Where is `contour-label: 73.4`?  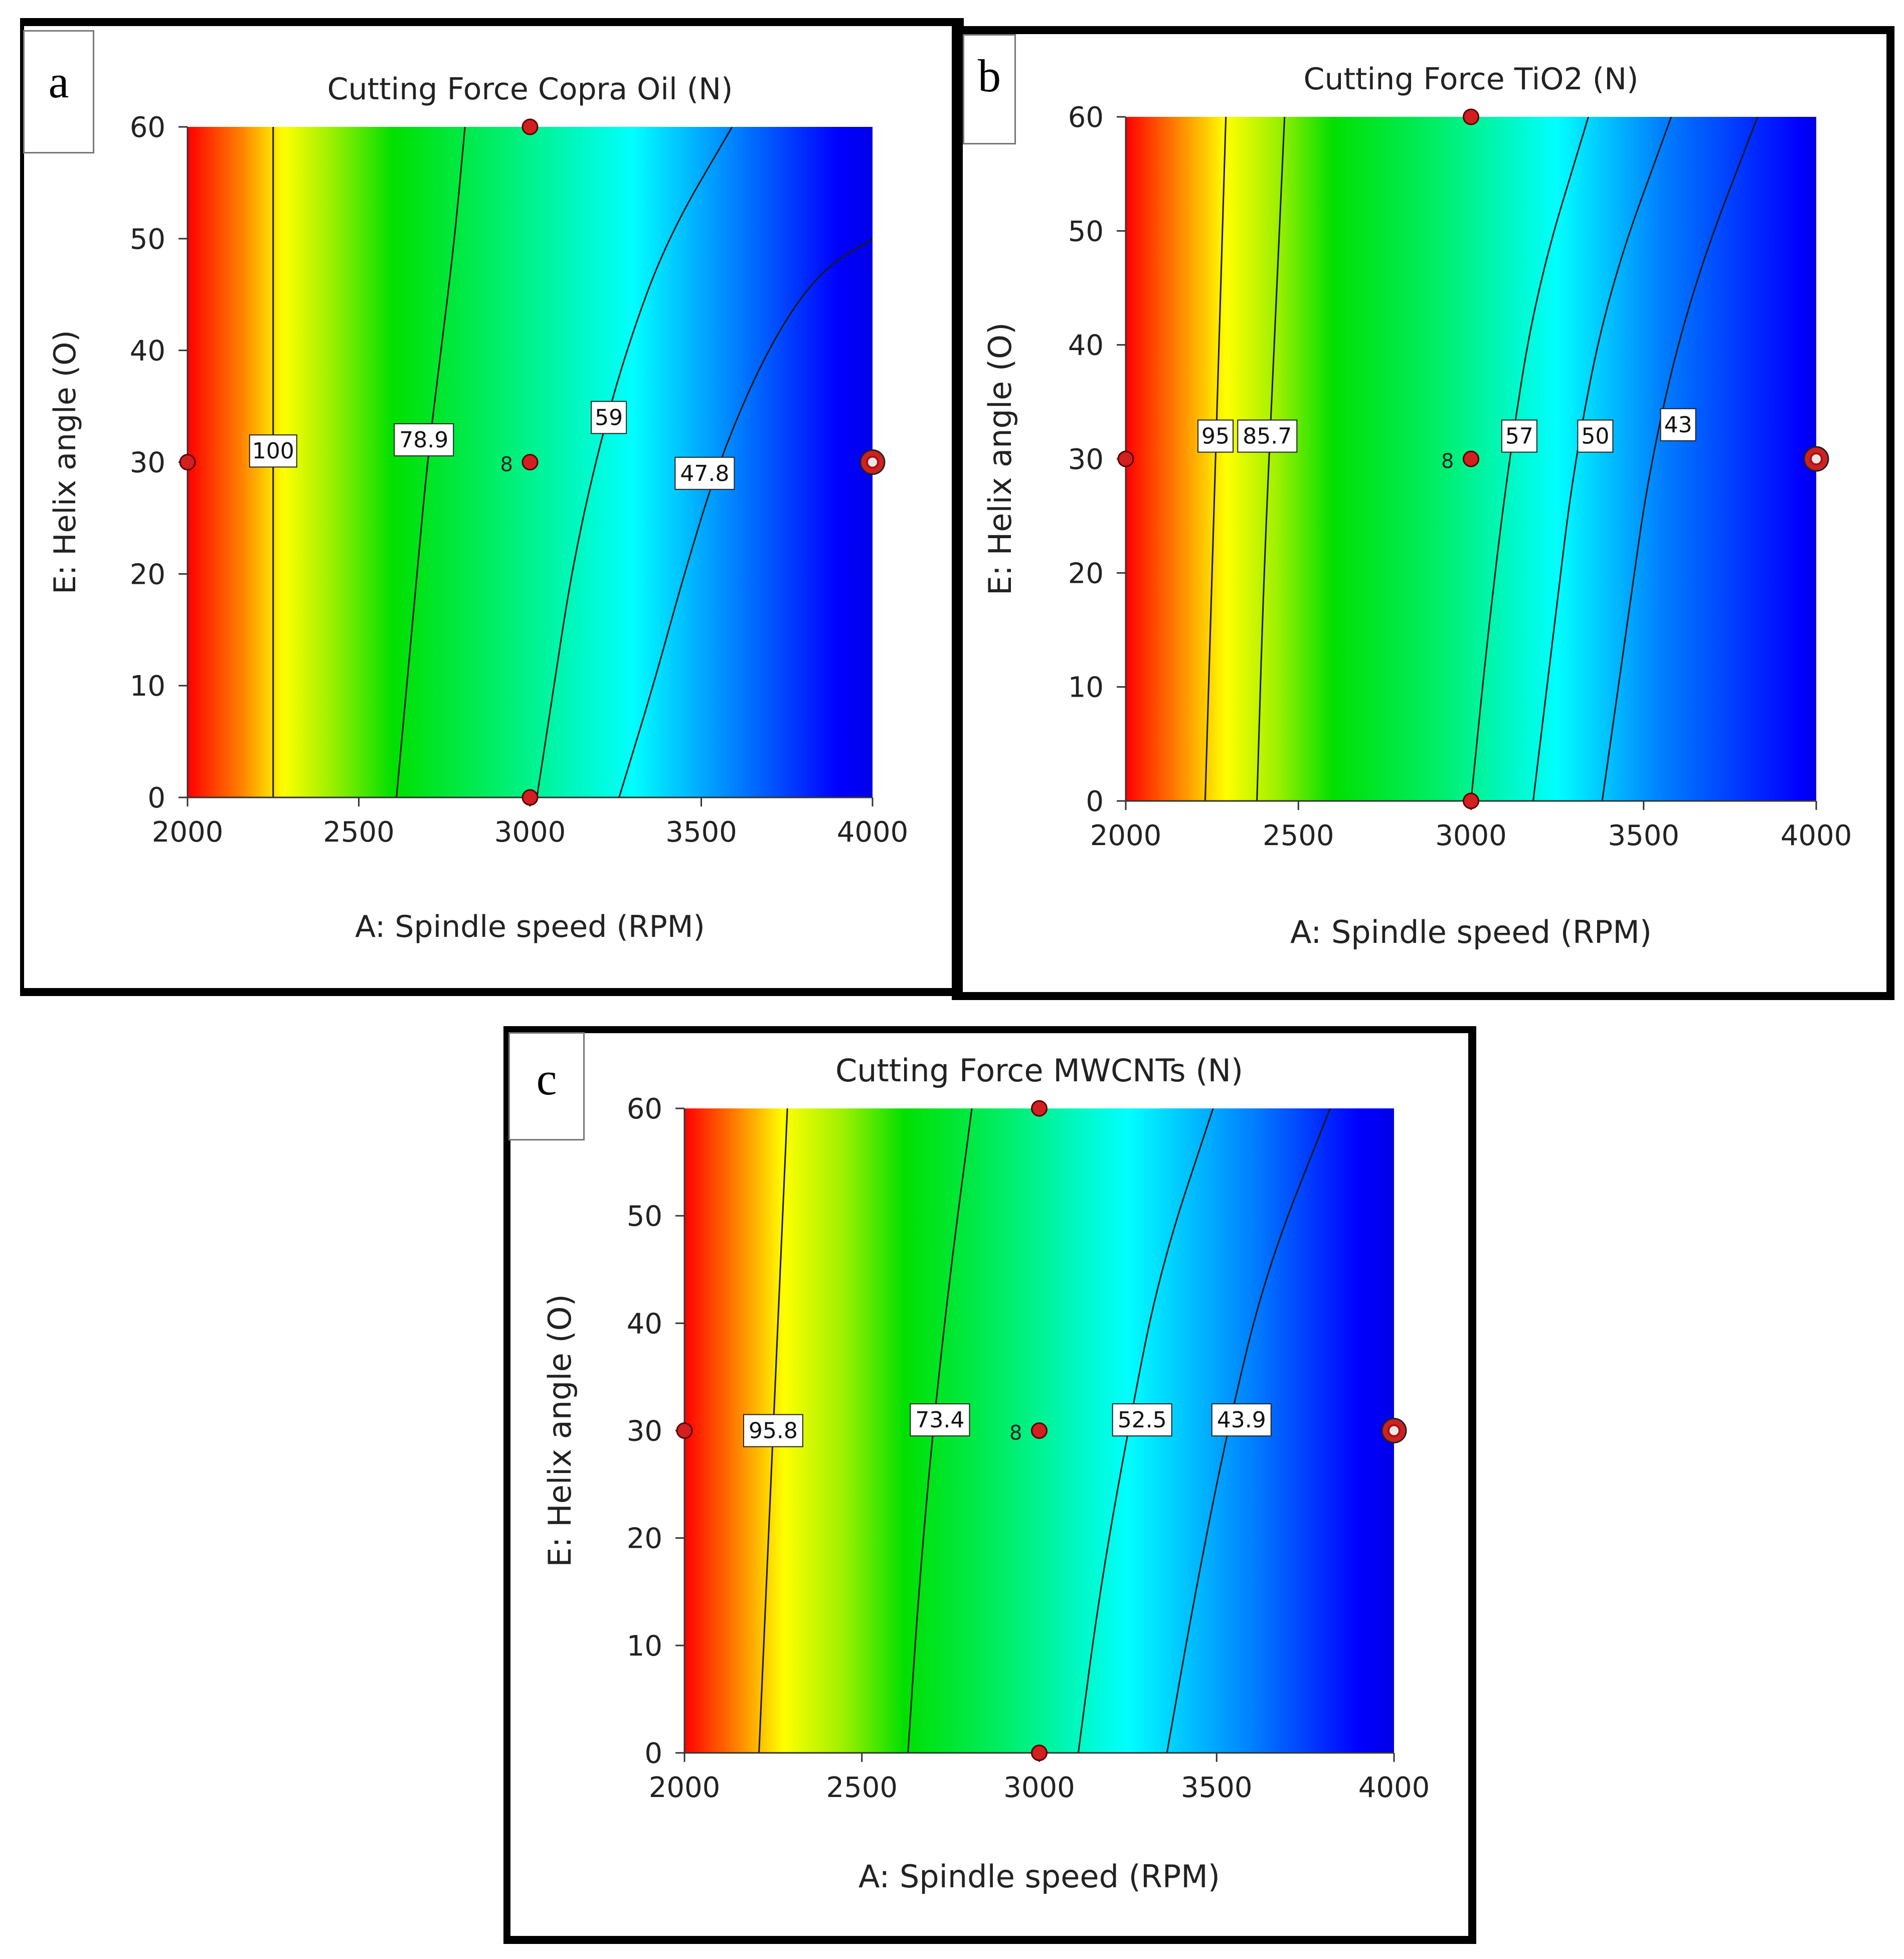 contour-label: 73.4 is located at coordinates (939, 1420).